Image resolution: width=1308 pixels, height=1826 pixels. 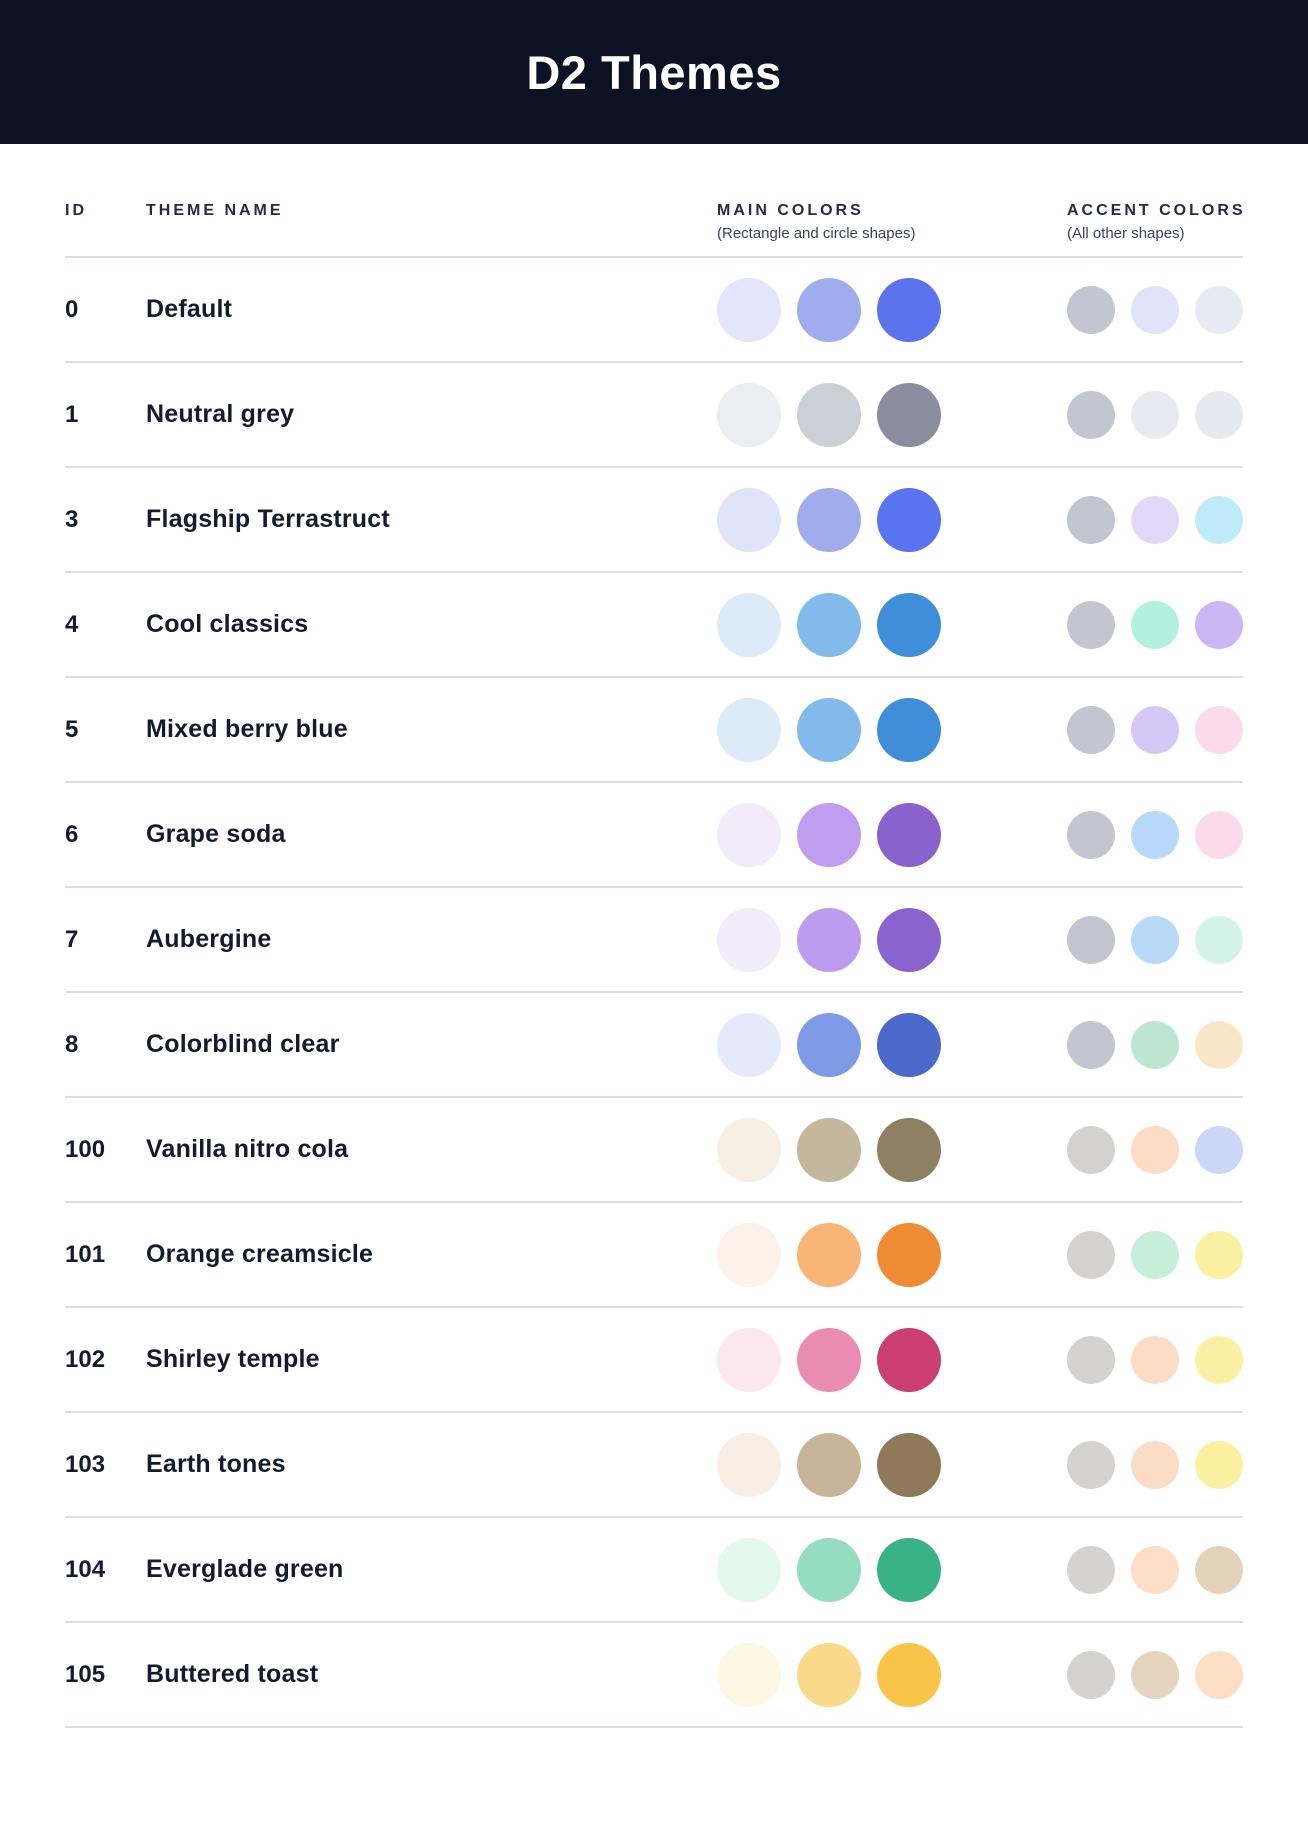 I want to click on theme-id: 5, so click(x=72, y=729).